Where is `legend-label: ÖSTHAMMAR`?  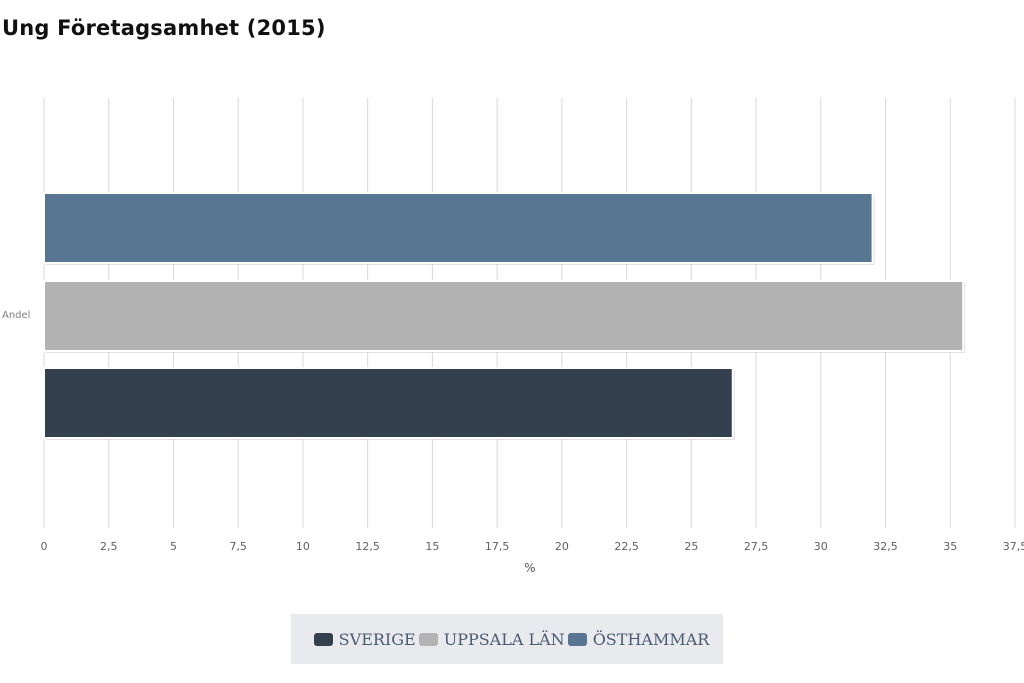
legend-label: ÖSTHAMMAR is located at coordinates (651, 639).